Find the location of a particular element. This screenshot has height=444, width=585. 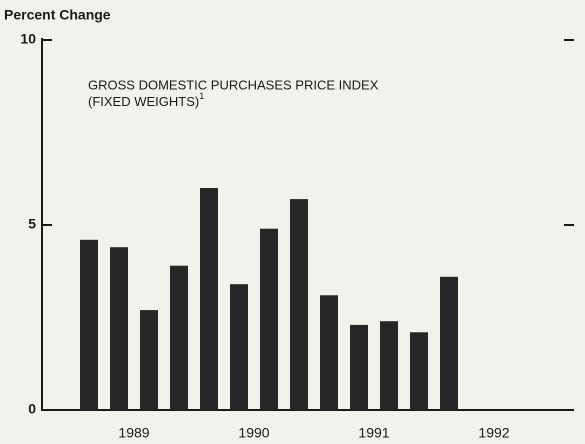

chart-title-line: GROSS DOMESTIC PURCHASES PRICE INDEX is located at coordinates (233, 84).